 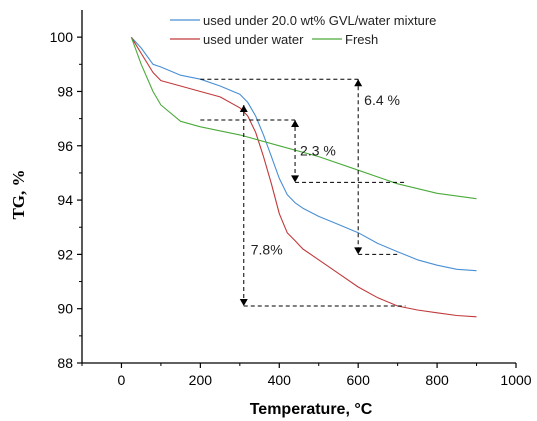 I want to click on arrow-2-3-up, so click(x=295, y=123).